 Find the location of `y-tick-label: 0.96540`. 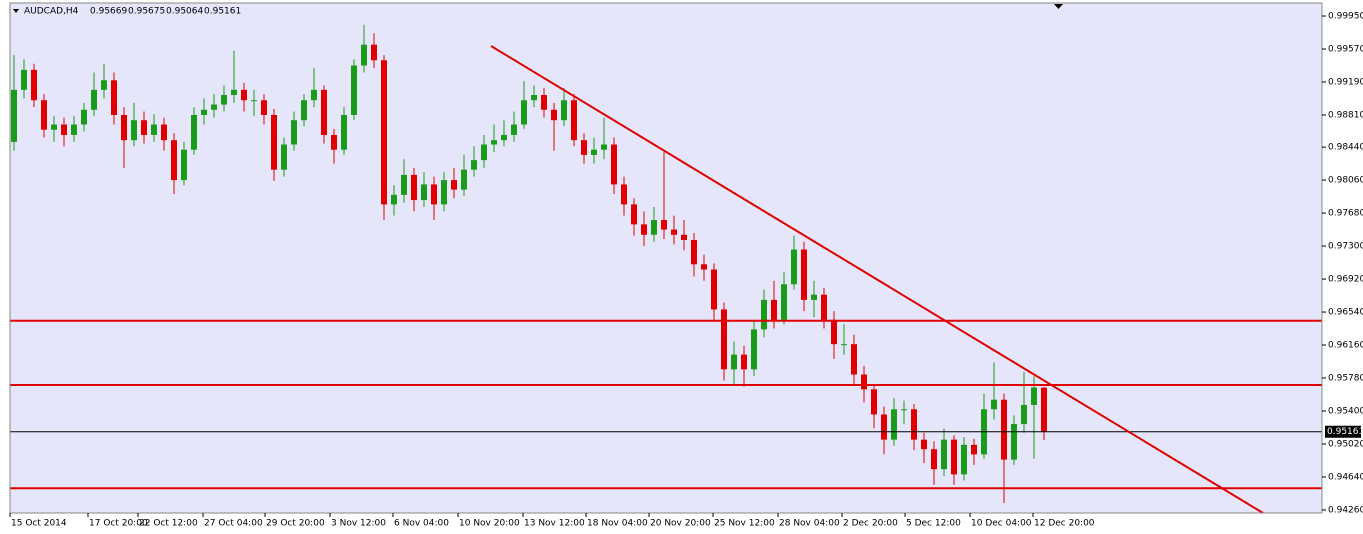

y-tick-label: 0.96540 is located at coordinates (1345, 313).